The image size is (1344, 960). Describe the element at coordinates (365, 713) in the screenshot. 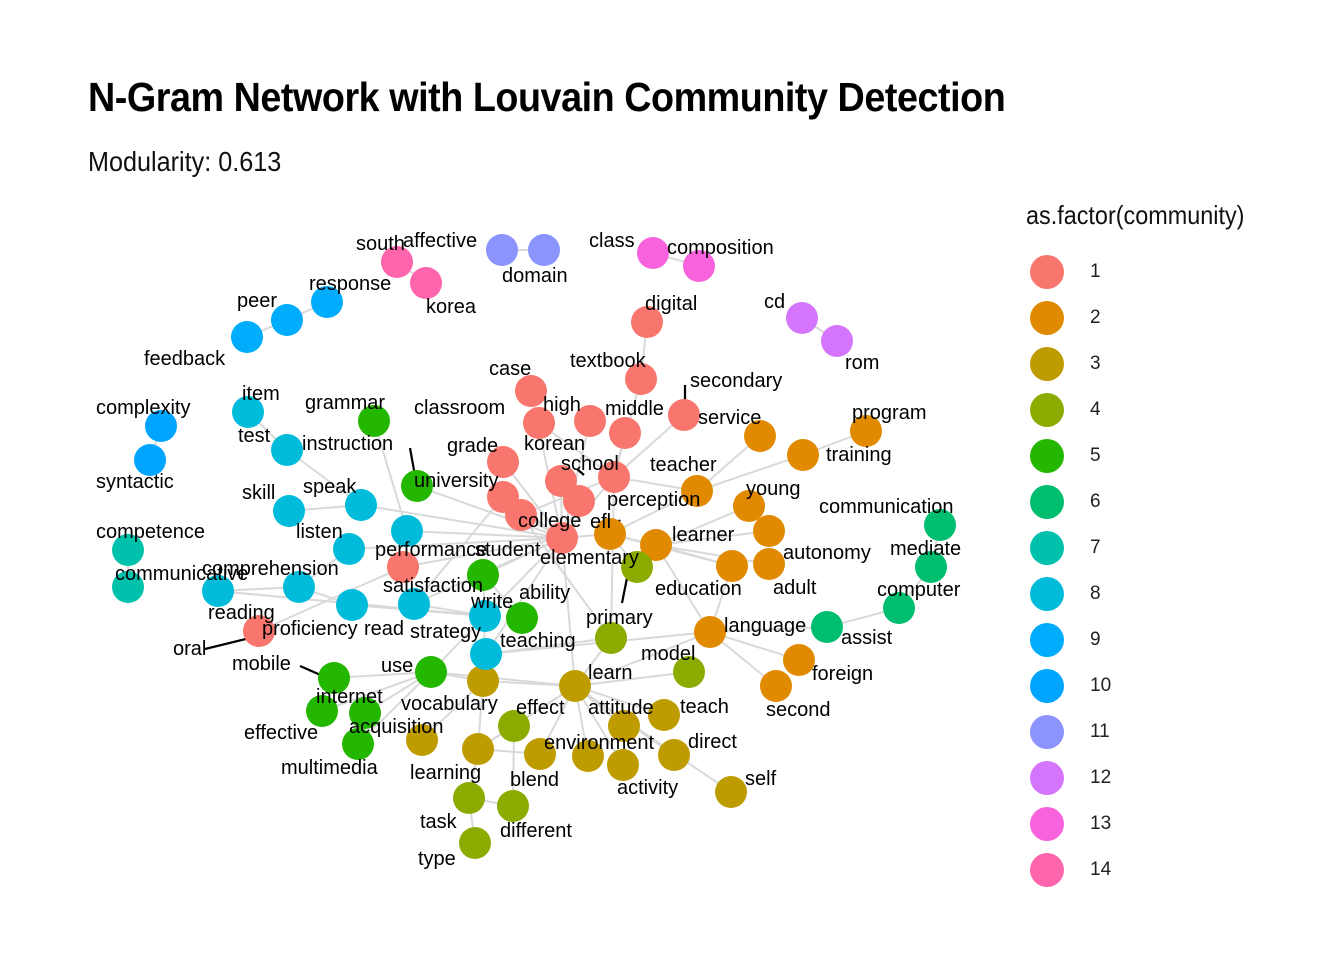

I see `node-effective` at that location.